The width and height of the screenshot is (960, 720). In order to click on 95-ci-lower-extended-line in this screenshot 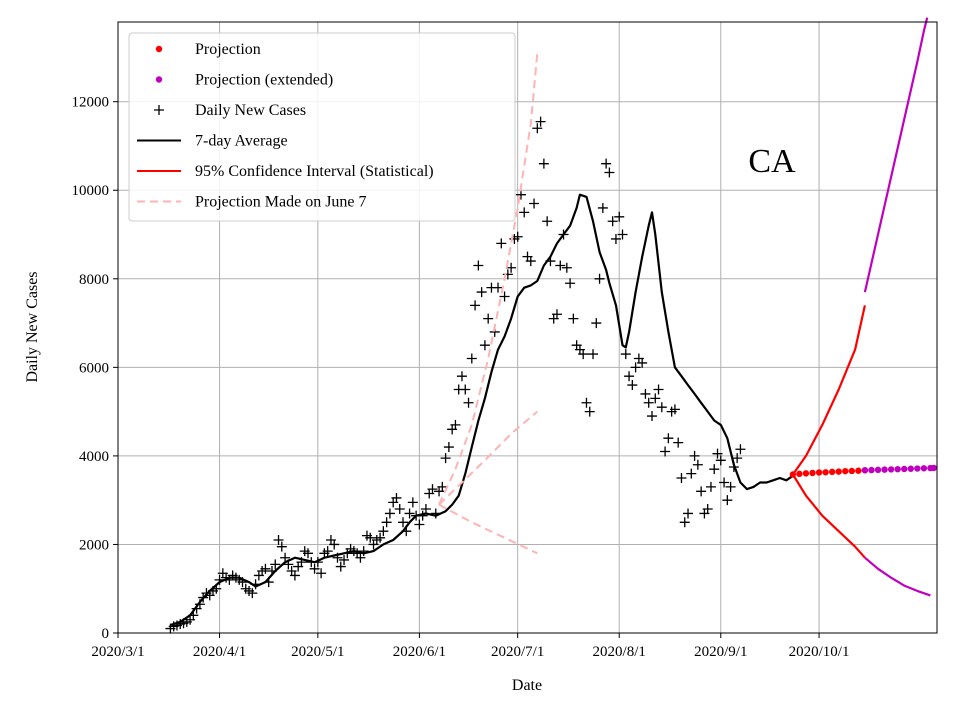, I will do `click(897, 576)`.